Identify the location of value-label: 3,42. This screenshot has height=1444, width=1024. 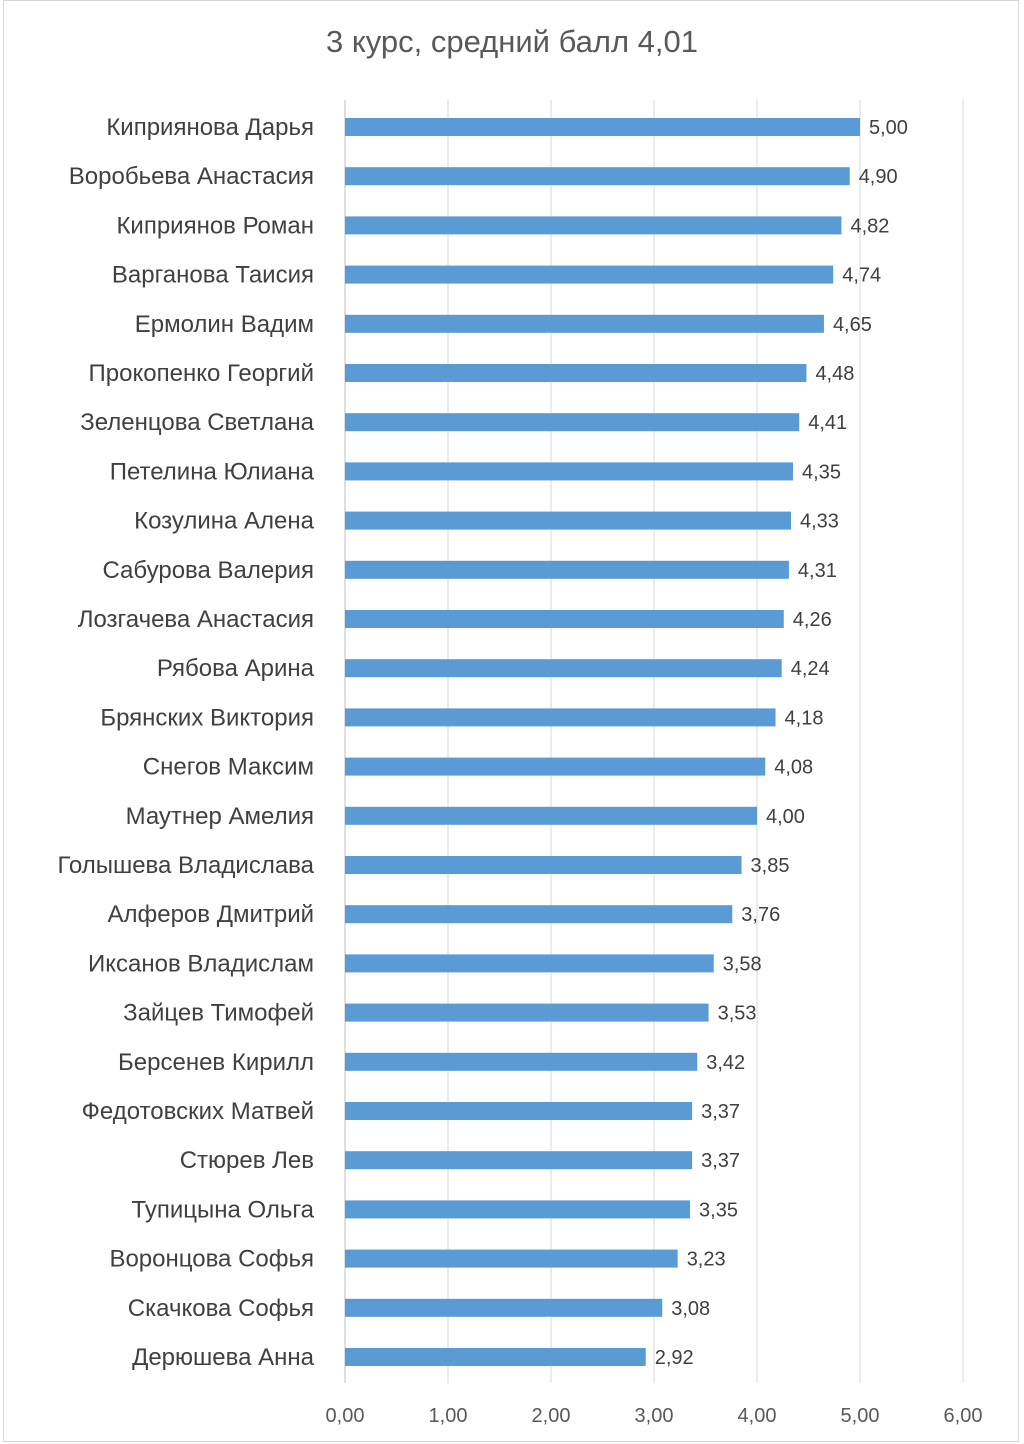
(725, 1063).